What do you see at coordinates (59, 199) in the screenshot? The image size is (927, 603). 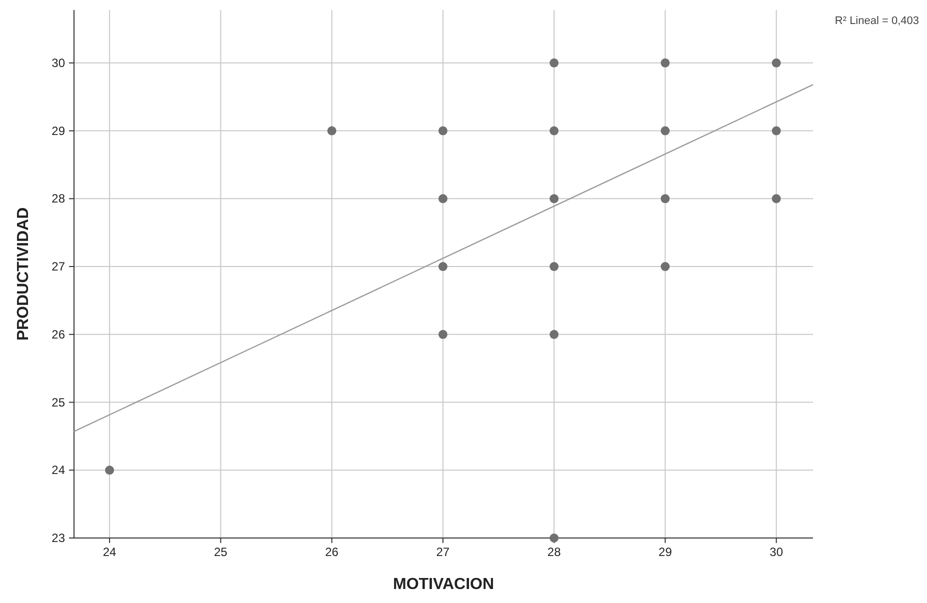 I see `y-tick-label: 28` at bounding box center [59, 199].